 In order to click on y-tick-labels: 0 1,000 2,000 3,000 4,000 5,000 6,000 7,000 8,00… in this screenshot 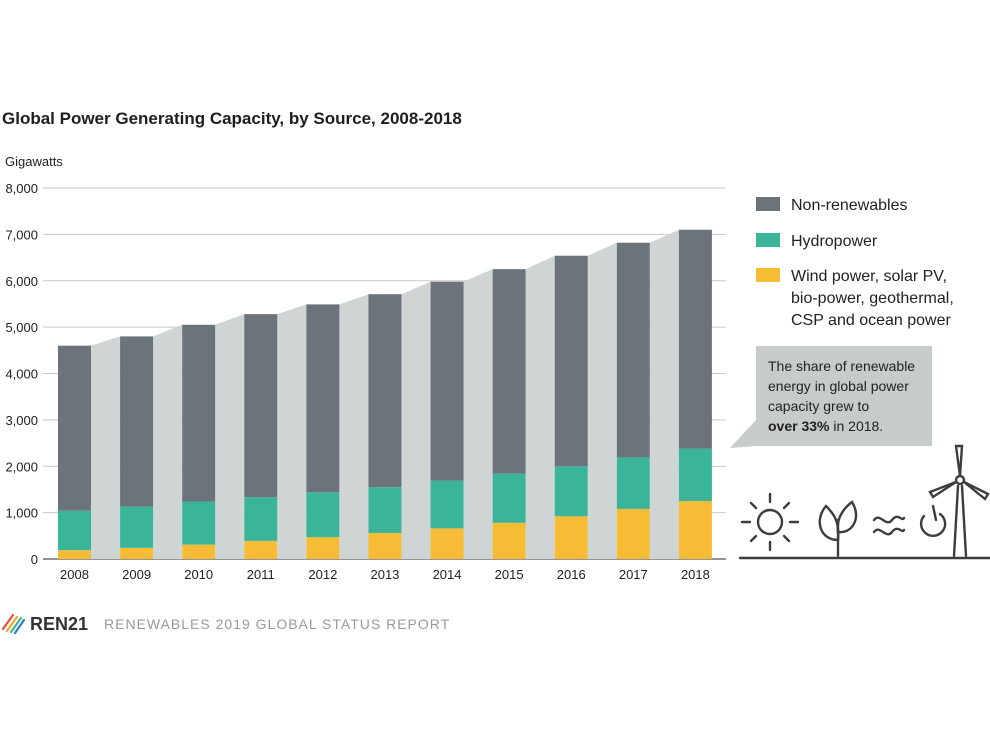, I will do `click(21, 374)`.